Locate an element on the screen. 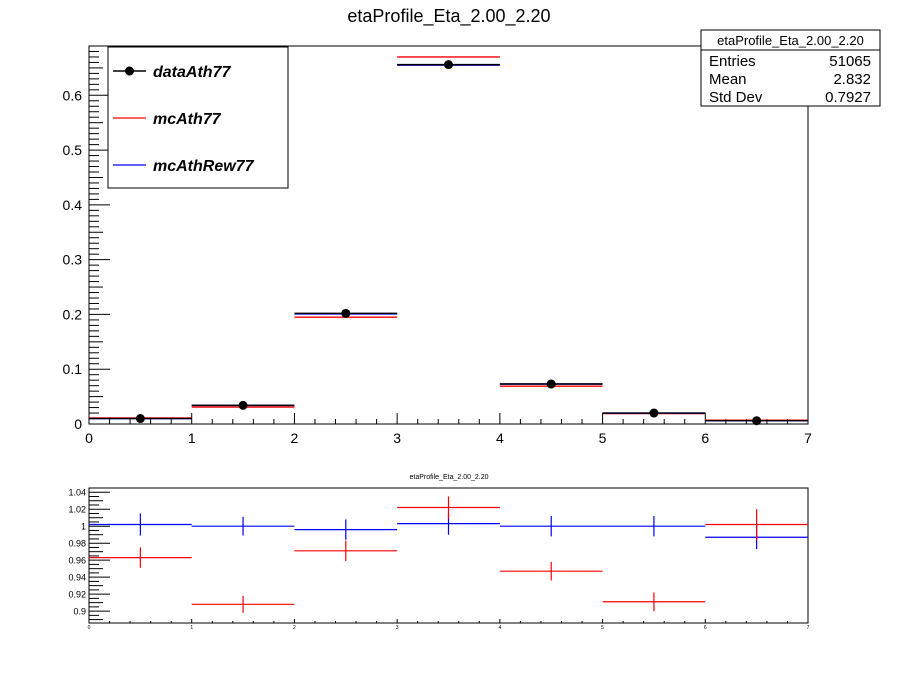  main-xtick-label: 4 is located at coordinates (500, 438).